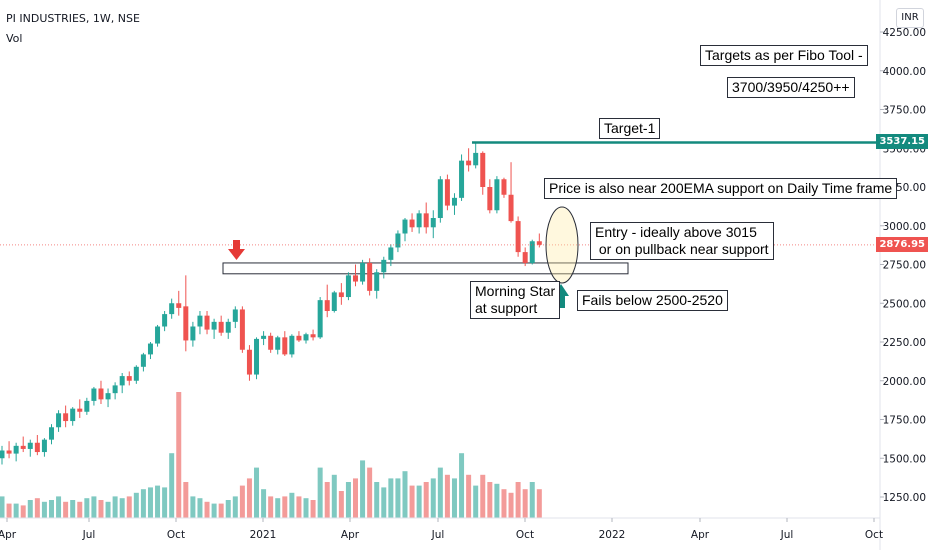 This screenshot has height=550, width=932. What do you see at coordinates (902, 142) in the screenshot?
I see `target-price-tag: 3537.15` at bounding box center [902, 142].